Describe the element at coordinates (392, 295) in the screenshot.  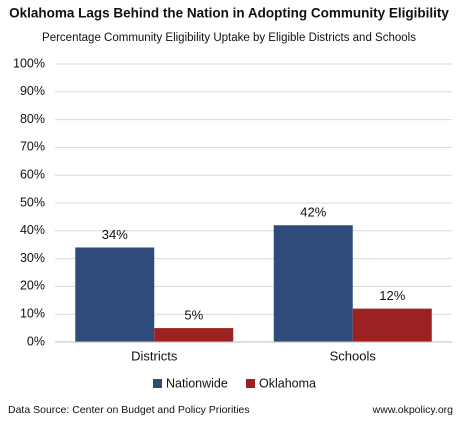
I see `value-label: 12%` at that location.